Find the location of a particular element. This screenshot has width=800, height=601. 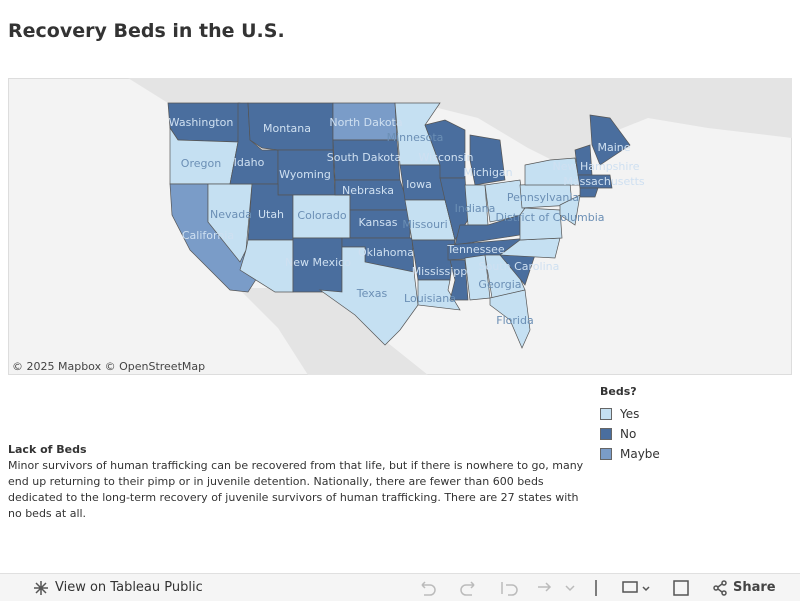

legend-label: Maybe is located at coordinates (640, 454).